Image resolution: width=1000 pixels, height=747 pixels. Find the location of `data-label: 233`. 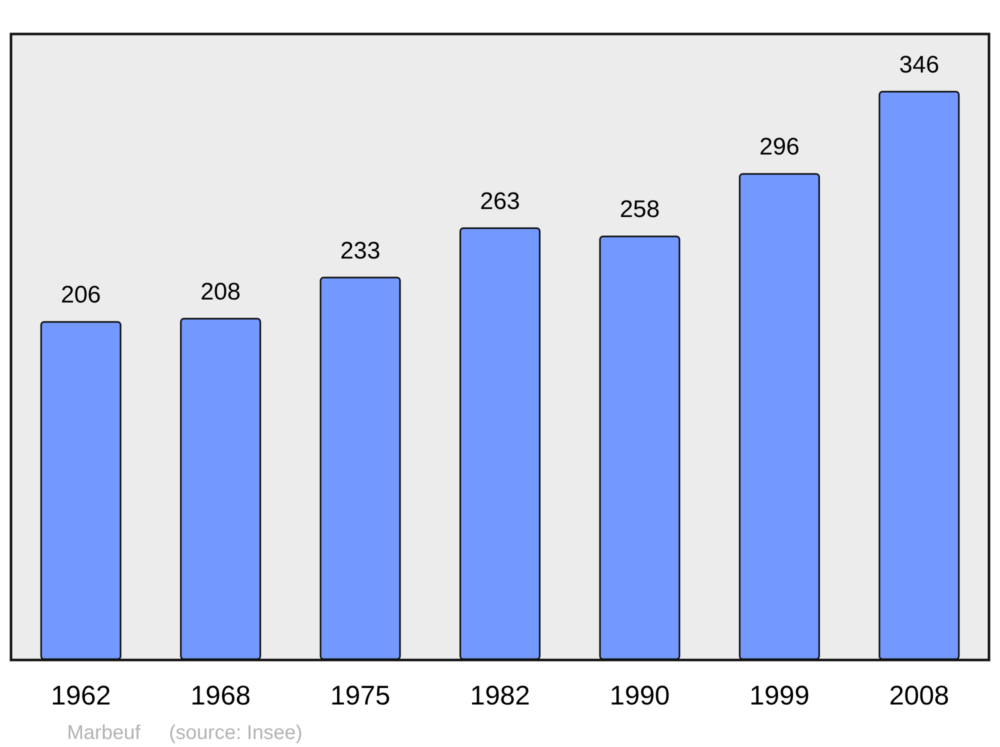

data-label: 233 is located at coordinates (360, 250).